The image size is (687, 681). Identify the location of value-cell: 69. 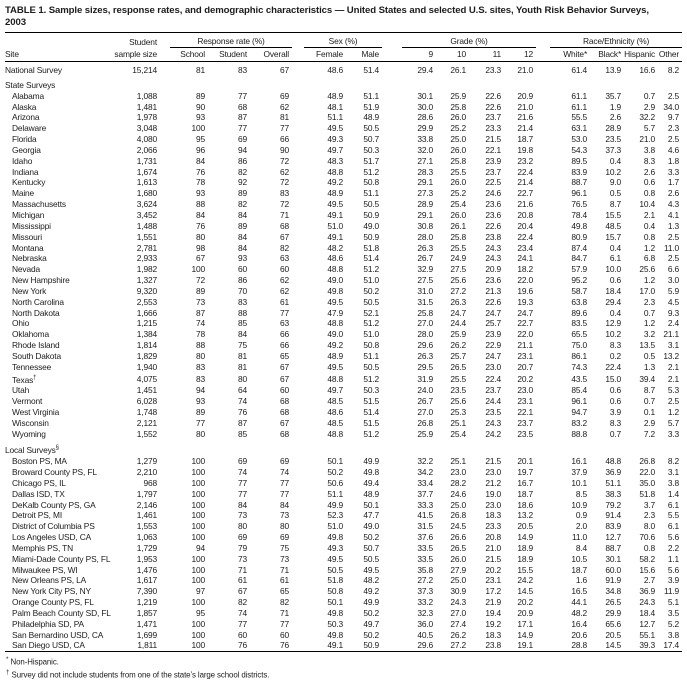
(242, 461).